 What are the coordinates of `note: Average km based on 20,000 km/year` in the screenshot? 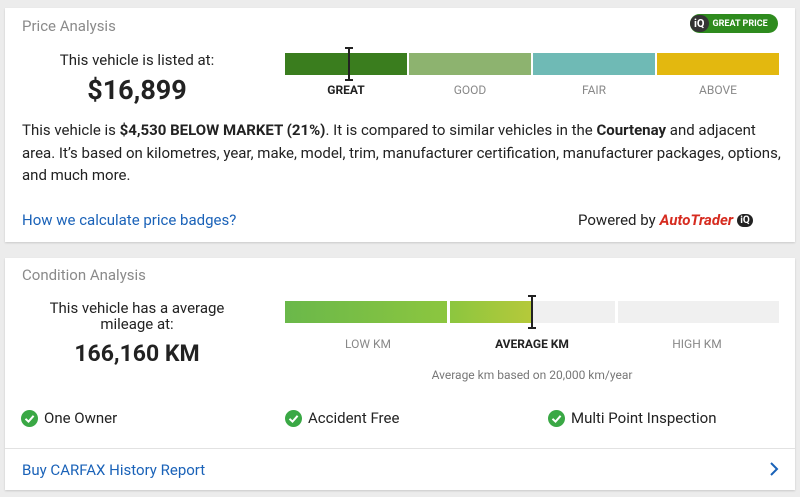 It's located at (532, 375).